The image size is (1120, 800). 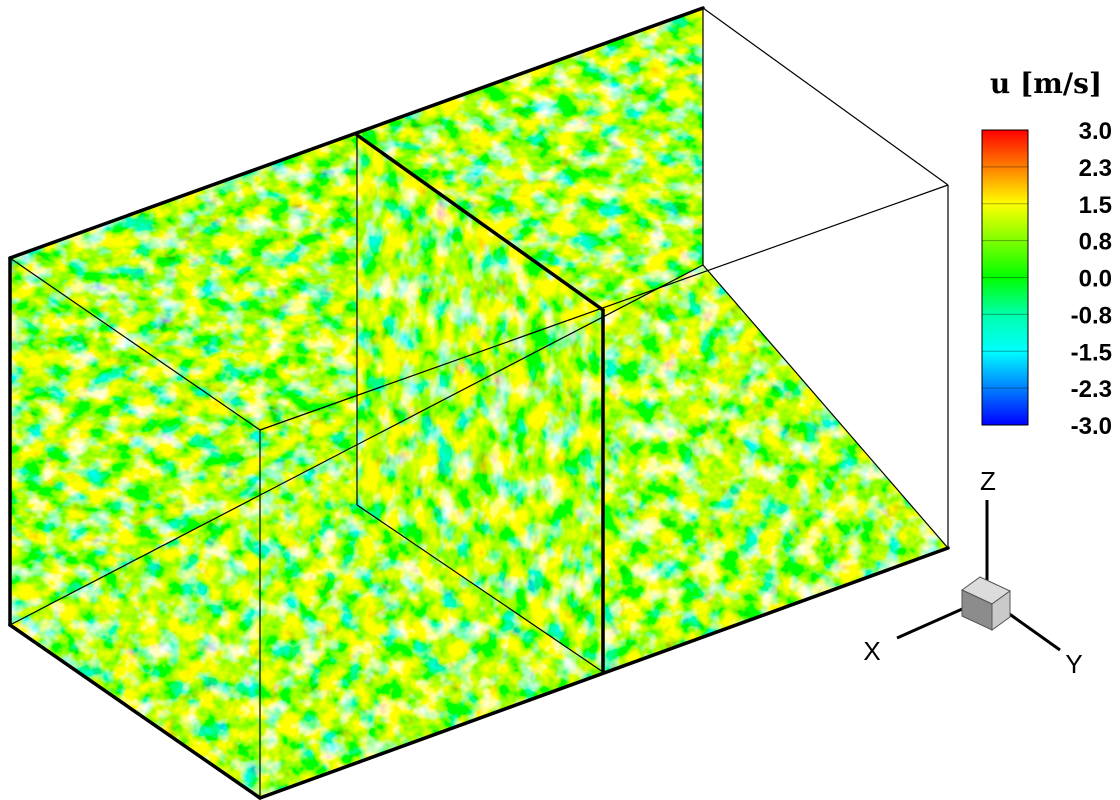 What do you see at coordinates (871, 651) in the screenshot?
I see `x-axis-label: X` at bounding box center [871, 651].